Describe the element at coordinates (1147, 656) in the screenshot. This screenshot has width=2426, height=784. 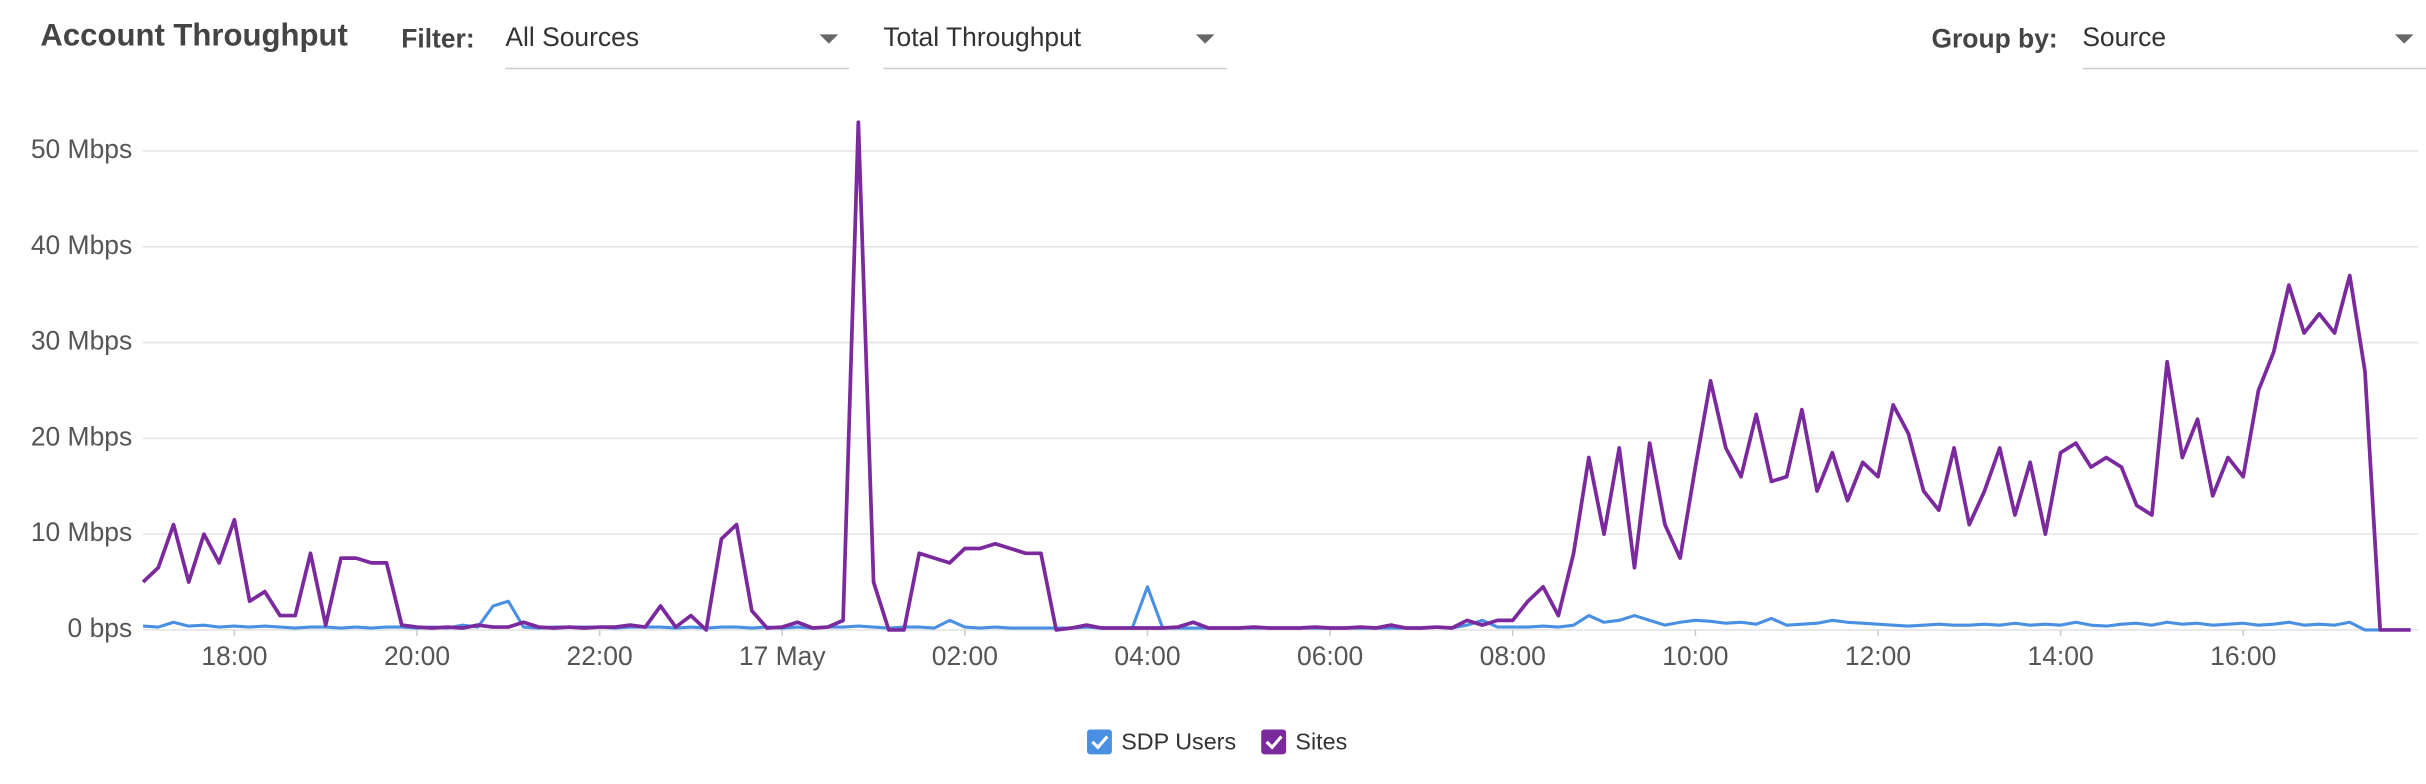
I see `x-tick-label: 04:00` at that location.